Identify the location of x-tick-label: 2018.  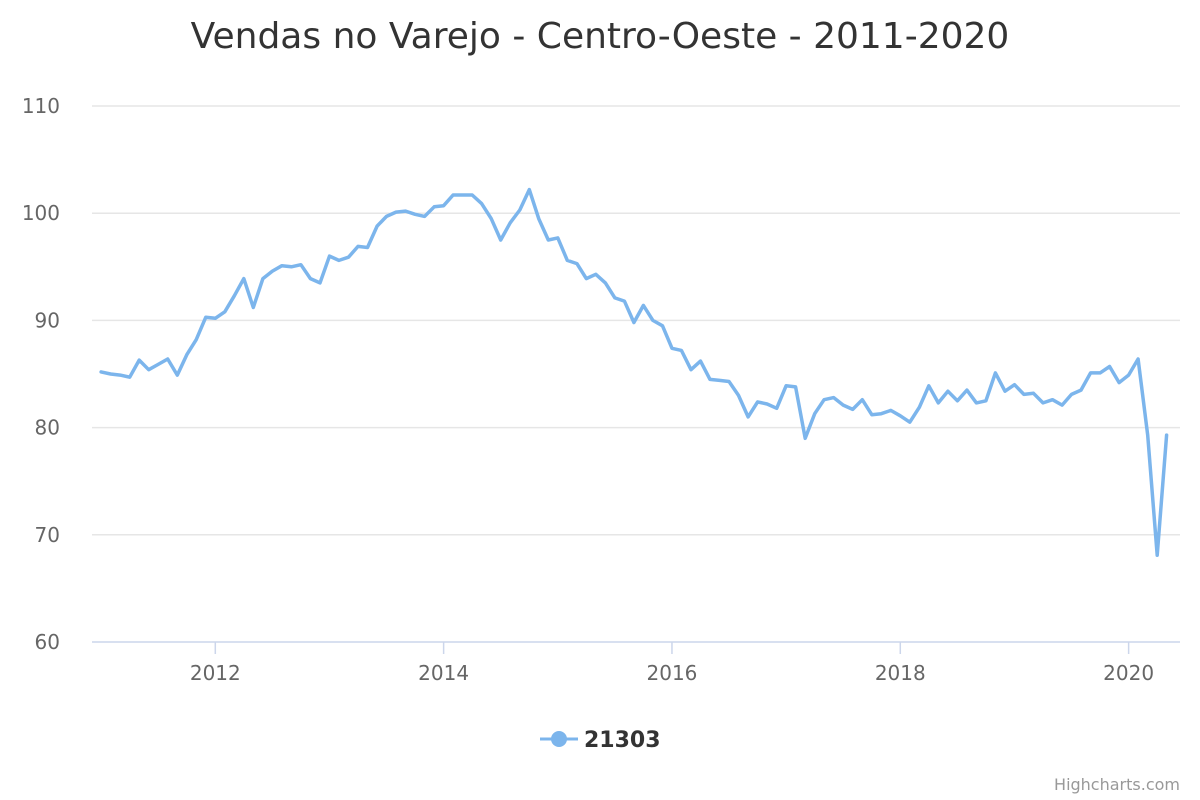
(900, 673).